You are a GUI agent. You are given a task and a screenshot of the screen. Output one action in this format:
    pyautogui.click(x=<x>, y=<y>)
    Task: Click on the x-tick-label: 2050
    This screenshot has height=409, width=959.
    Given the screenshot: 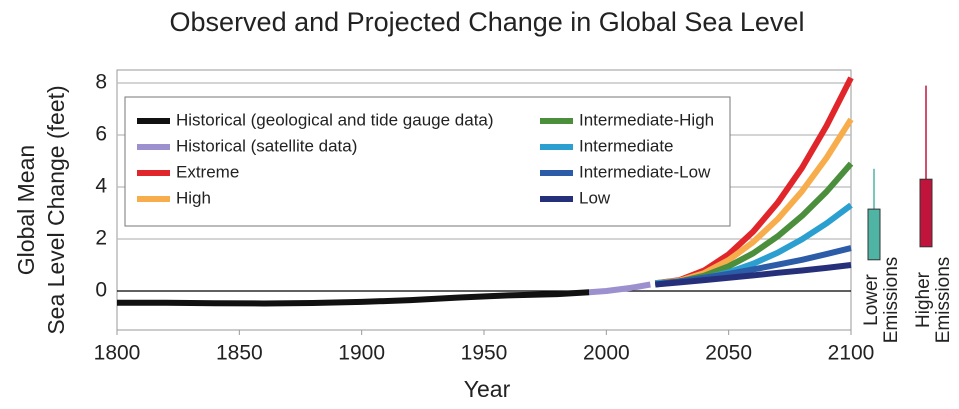 What is the action you would take?
    pyautogui.click(x=728, y=353)
    